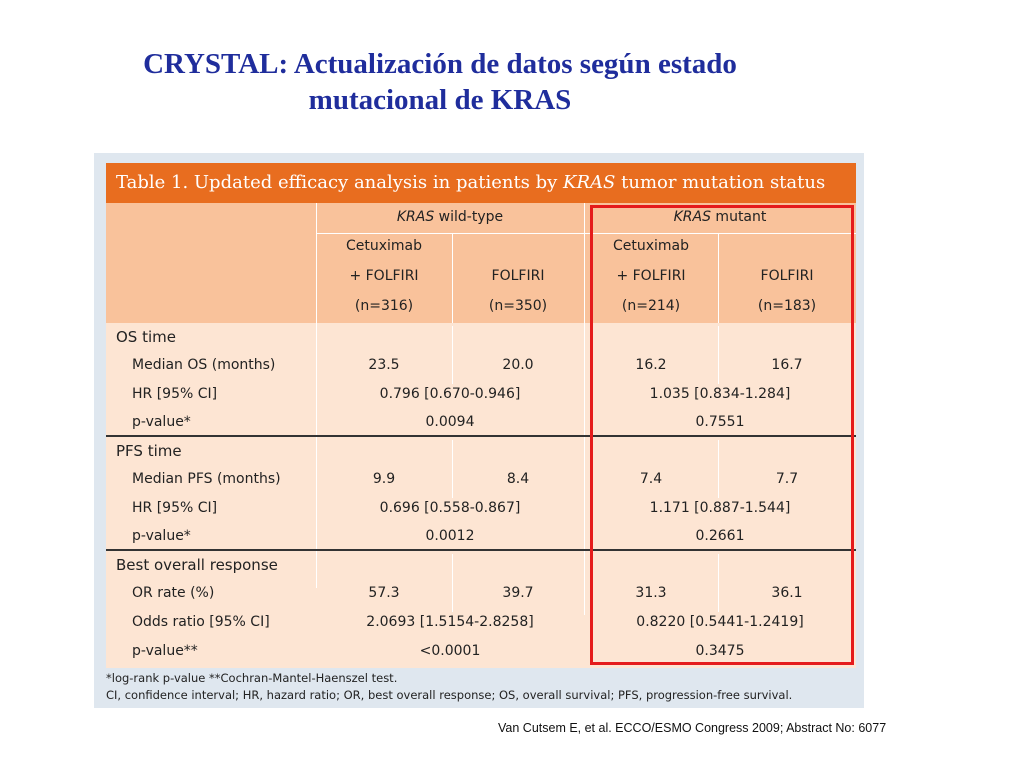 This screenshot has height=768, width=1024. I want to click on cell-p-os-wt: 0.0094, so click(450, 422).